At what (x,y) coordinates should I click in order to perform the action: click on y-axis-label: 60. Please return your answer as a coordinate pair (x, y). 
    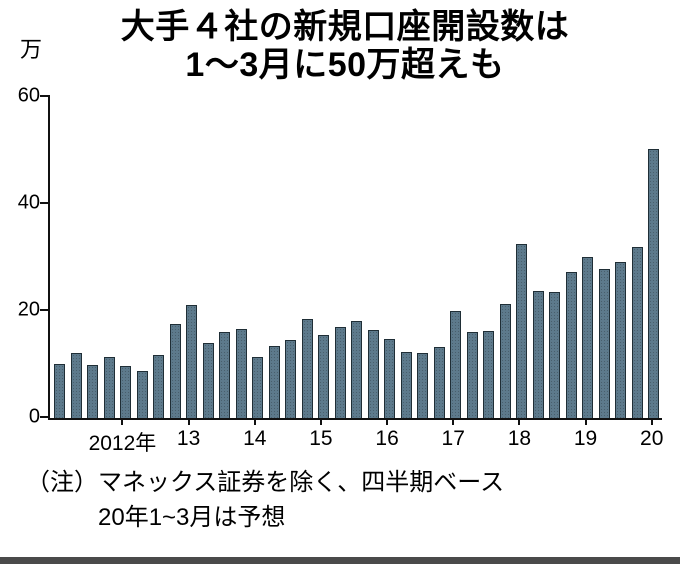
    Looking at the image, I should click on (28, 95).